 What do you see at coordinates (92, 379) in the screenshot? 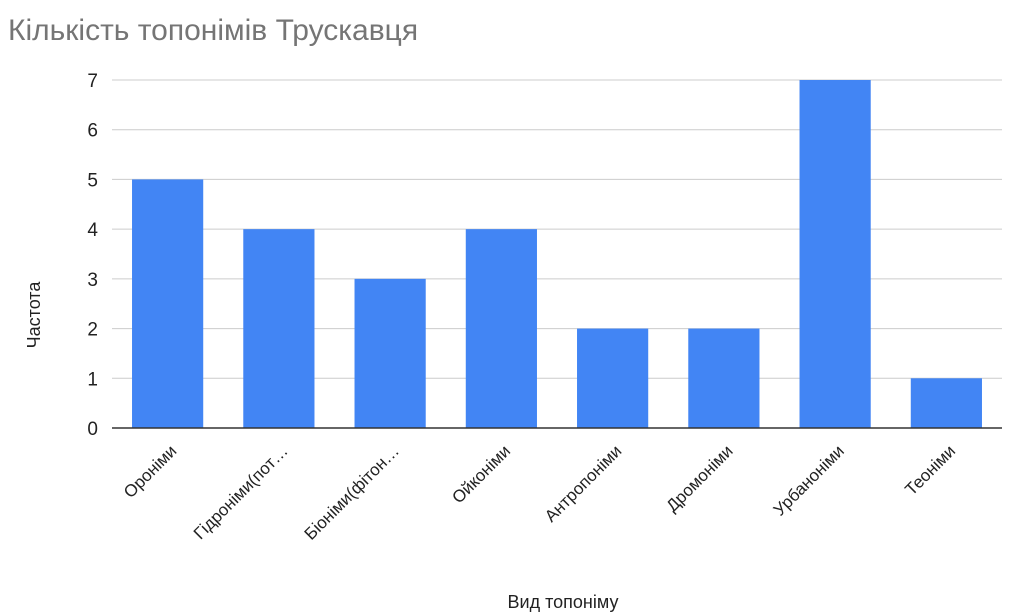
I see `y-tick-label: 1` at bounding box center [92, 379].